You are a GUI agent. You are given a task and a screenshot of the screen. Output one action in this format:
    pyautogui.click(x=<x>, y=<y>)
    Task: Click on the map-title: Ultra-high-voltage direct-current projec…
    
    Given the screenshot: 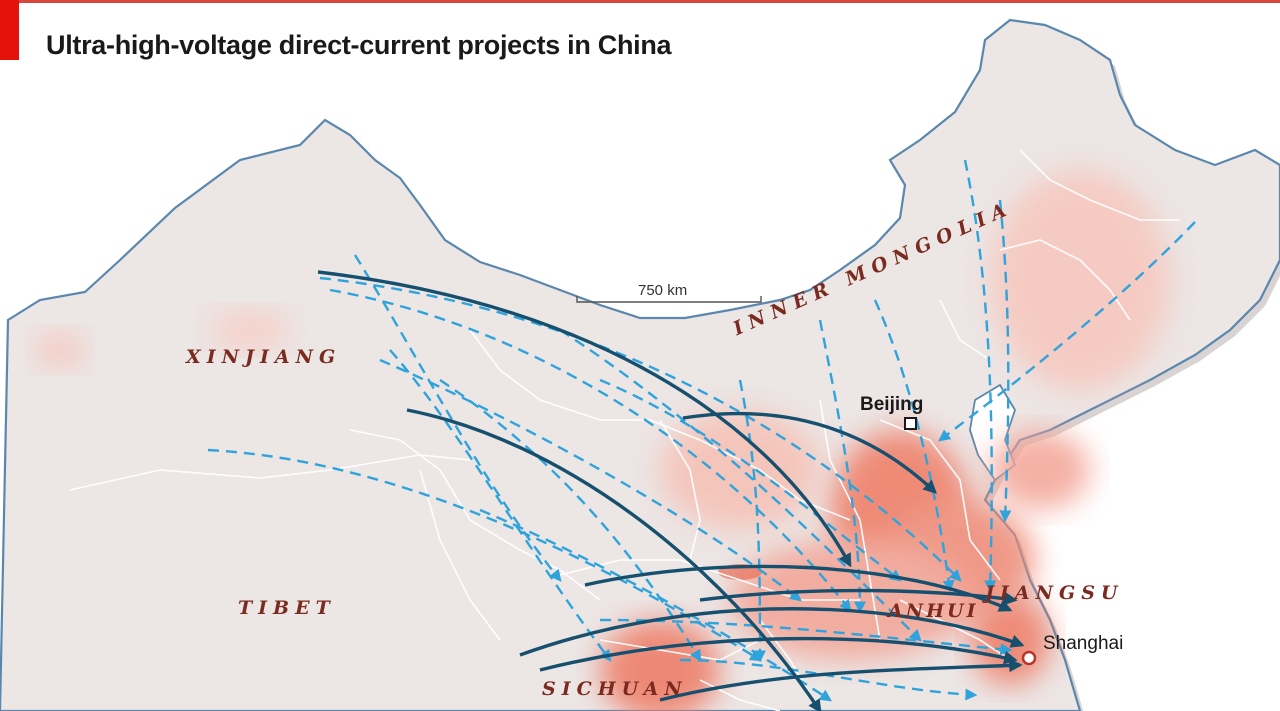 What is the action you would take?
    pyautogui.click(x=359, y=45)
    